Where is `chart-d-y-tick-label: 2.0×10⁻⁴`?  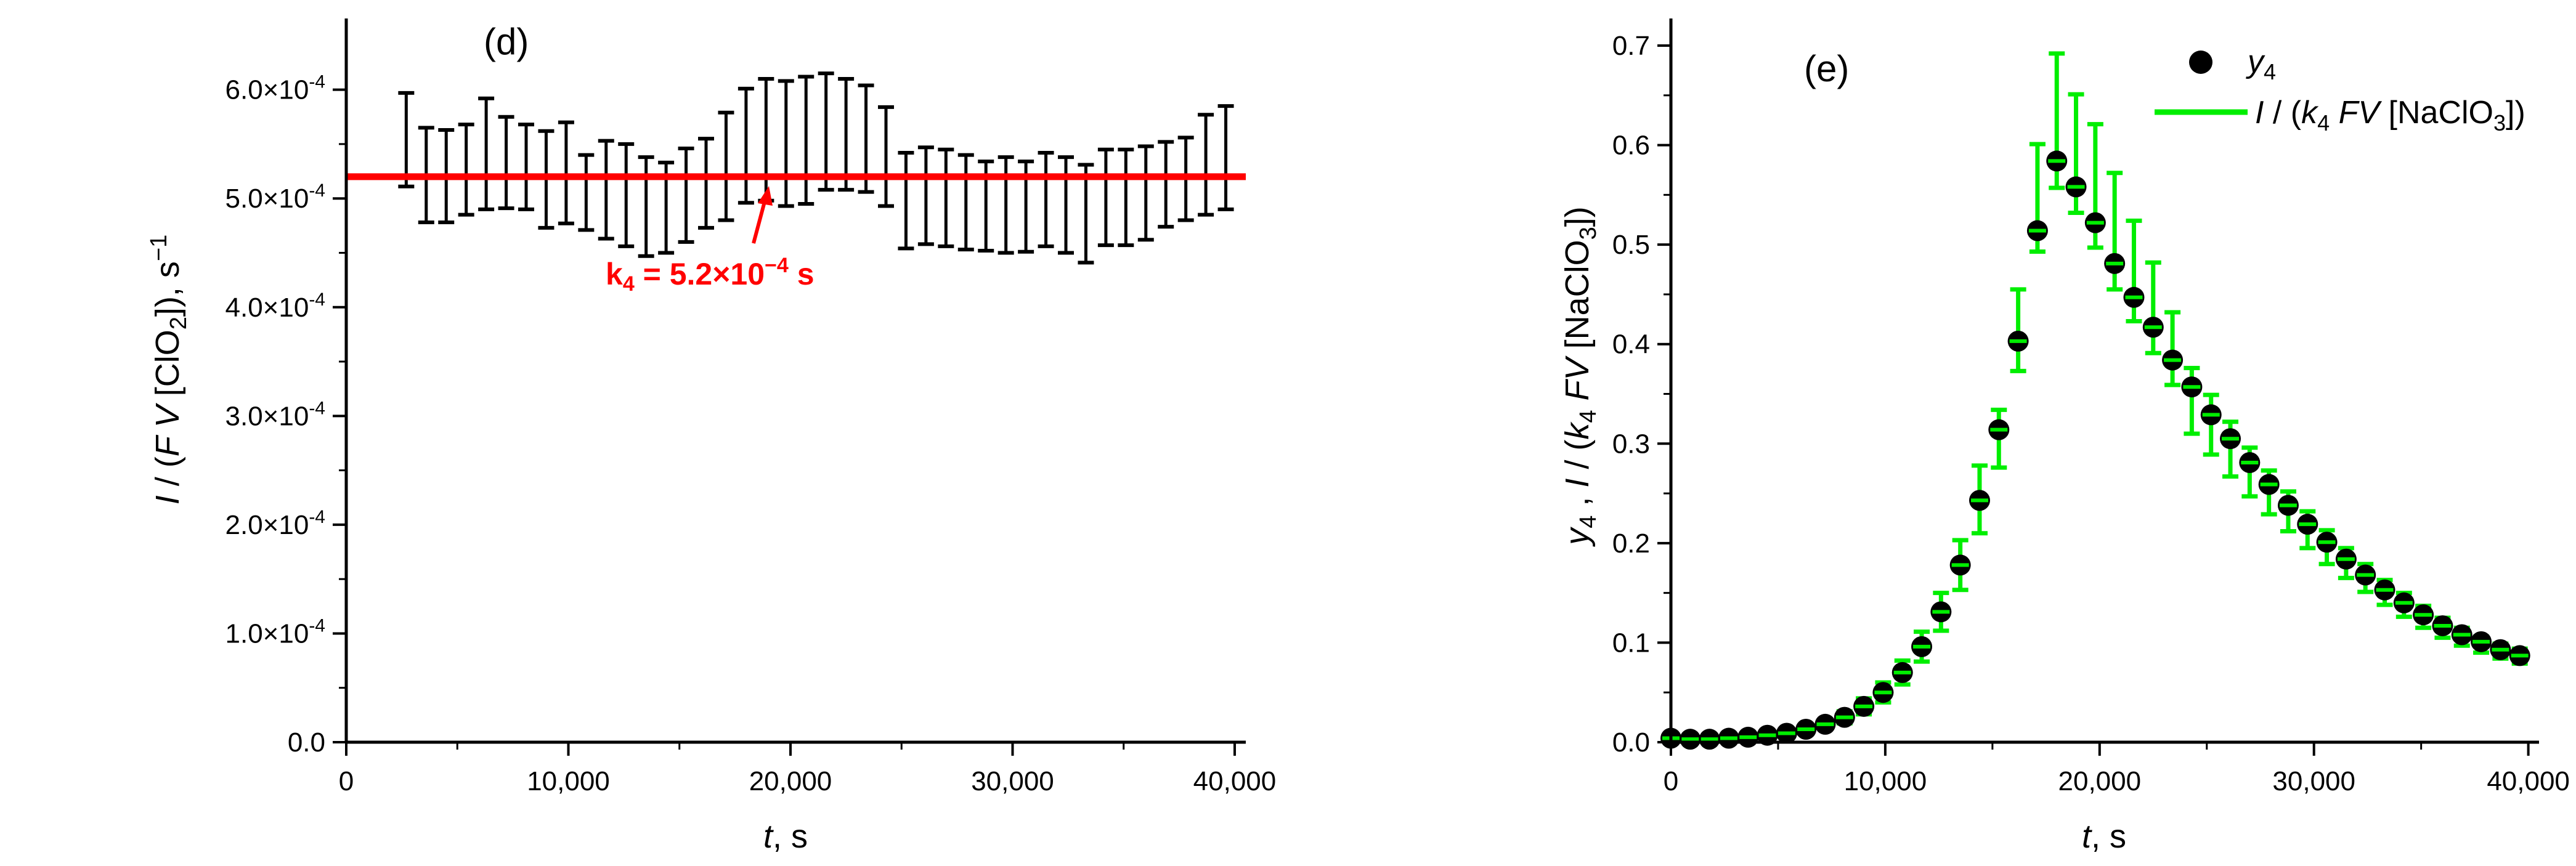 chart-d-y-tick-label: 2.0×10⁻⁴ is located at coordinates (276, 523).